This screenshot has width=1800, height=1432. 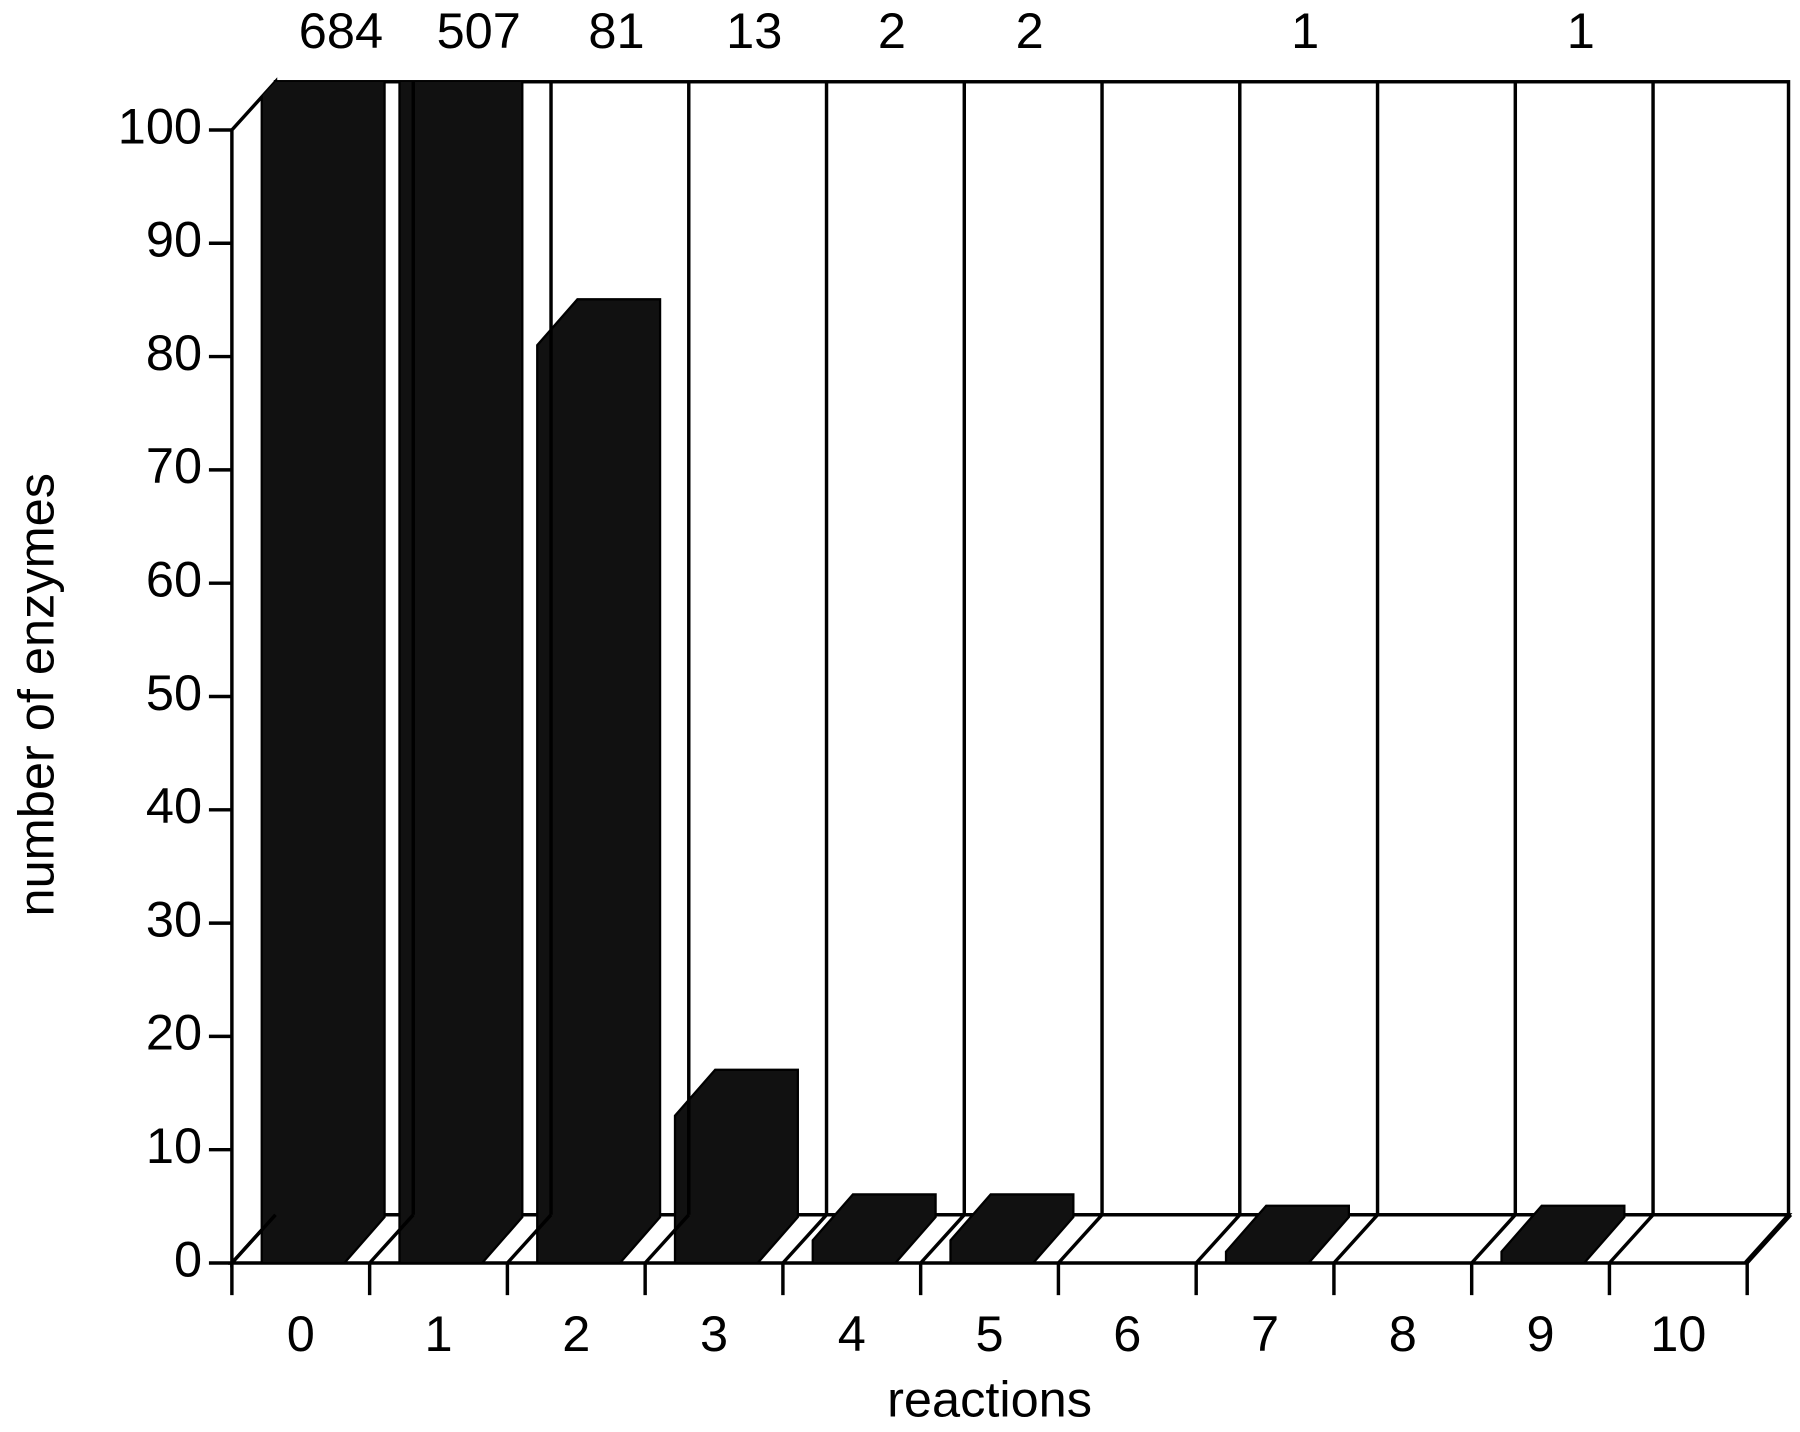 I want to click on x-tick-label: 2, so click(x=576, y=1333).